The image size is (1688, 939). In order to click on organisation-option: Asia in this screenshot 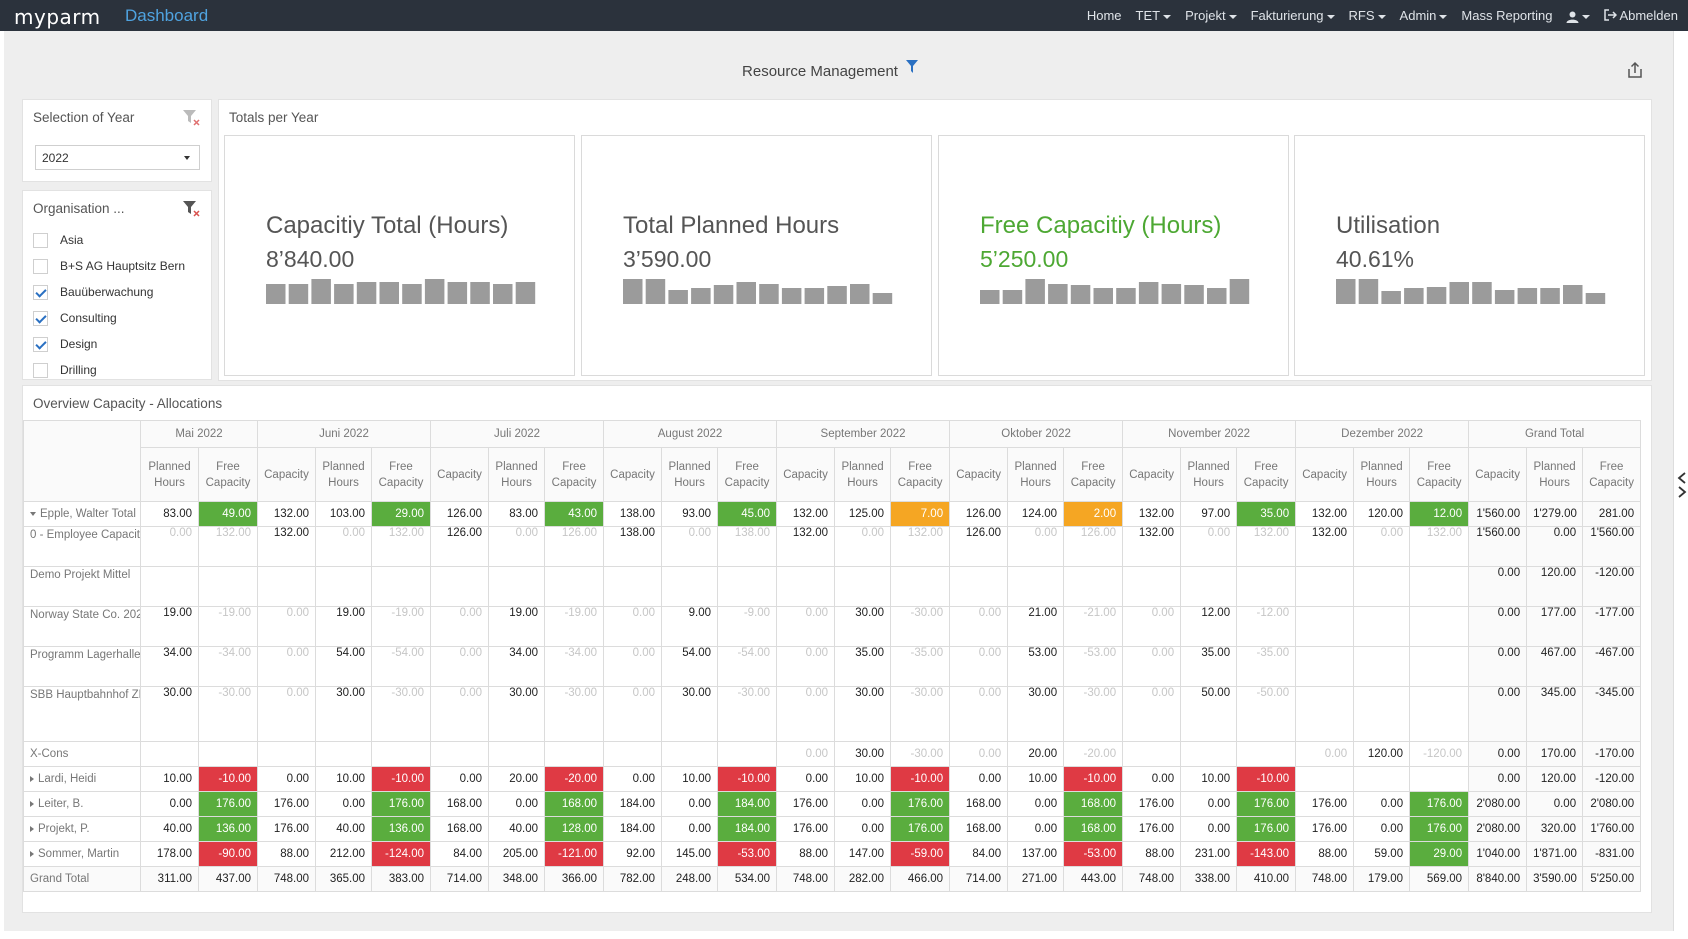, I will do `click(109, 240)`.